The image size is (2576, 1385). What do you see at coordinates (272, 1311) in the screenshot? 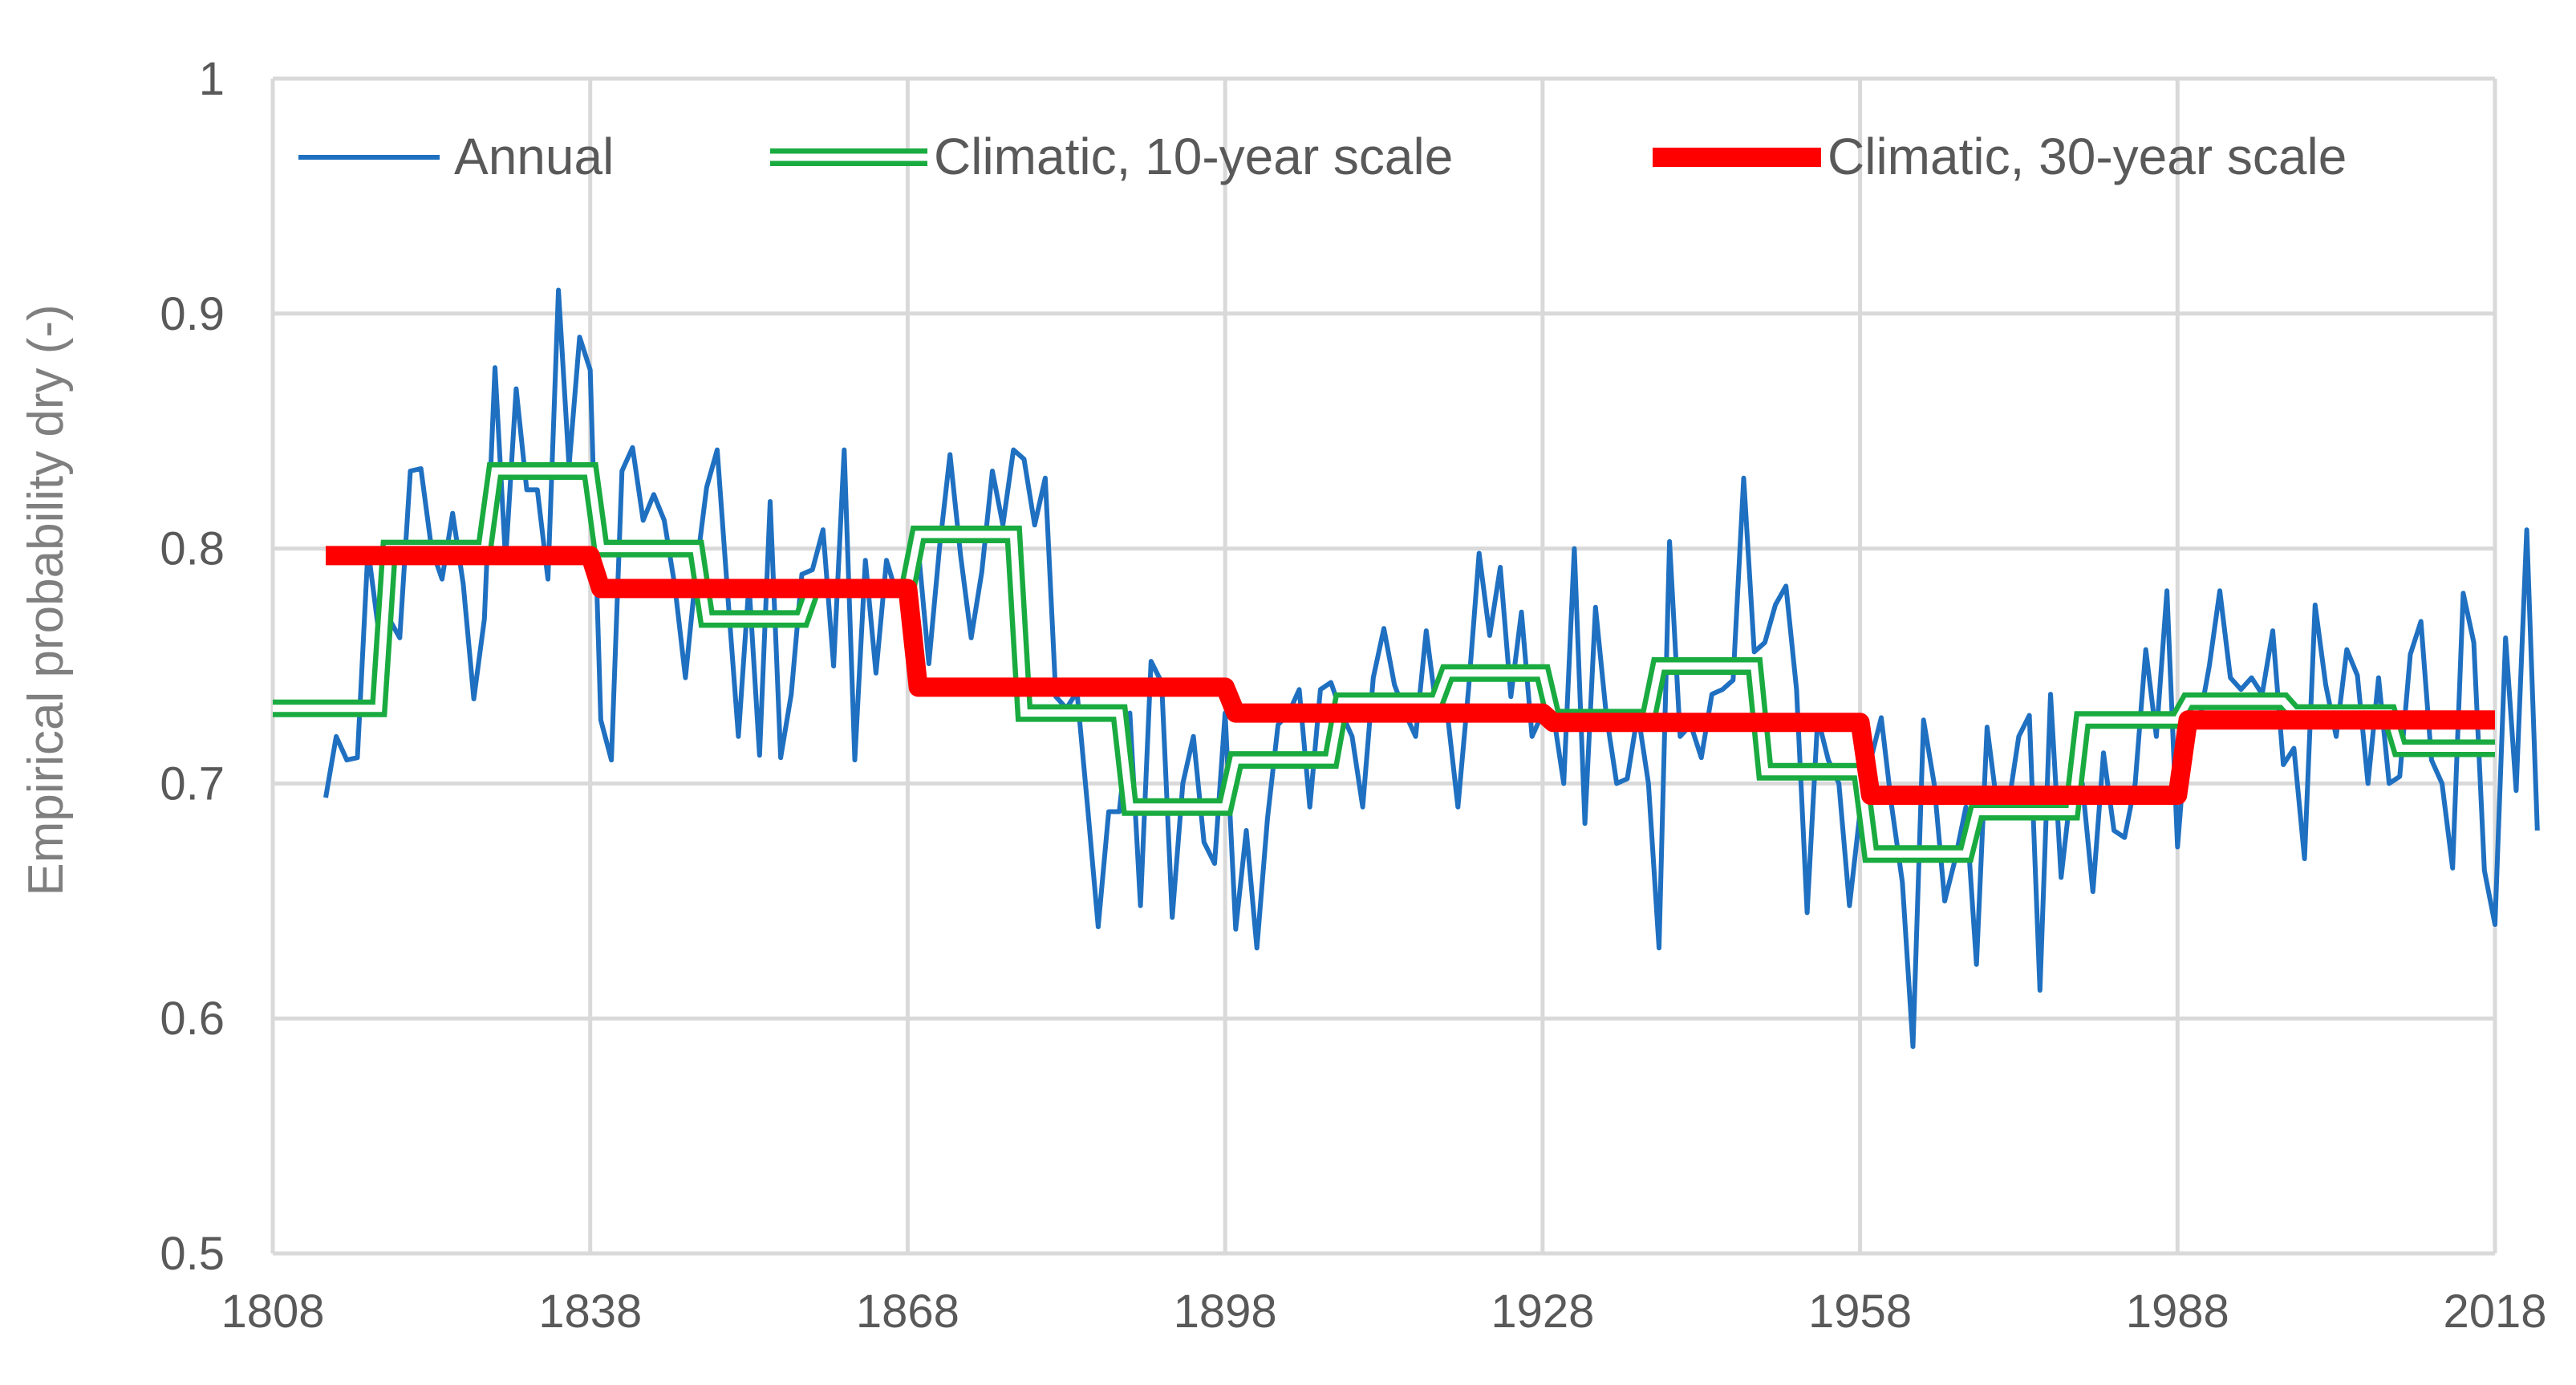
I see `x-tick-label: 1808` at bounding box center [272, 1311].